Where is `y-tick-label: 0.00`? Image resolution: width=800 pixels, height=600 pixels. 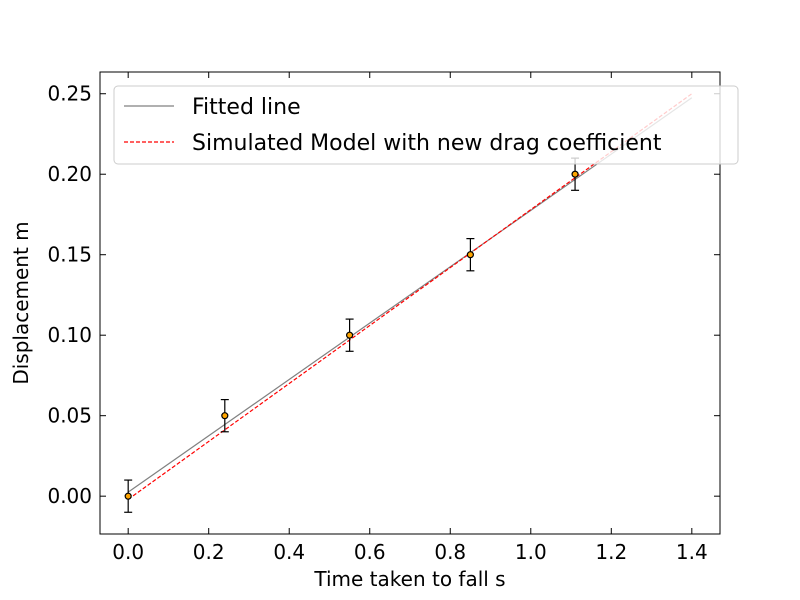
y-tick-label: 0.00 is located at coordinates (69, 496).